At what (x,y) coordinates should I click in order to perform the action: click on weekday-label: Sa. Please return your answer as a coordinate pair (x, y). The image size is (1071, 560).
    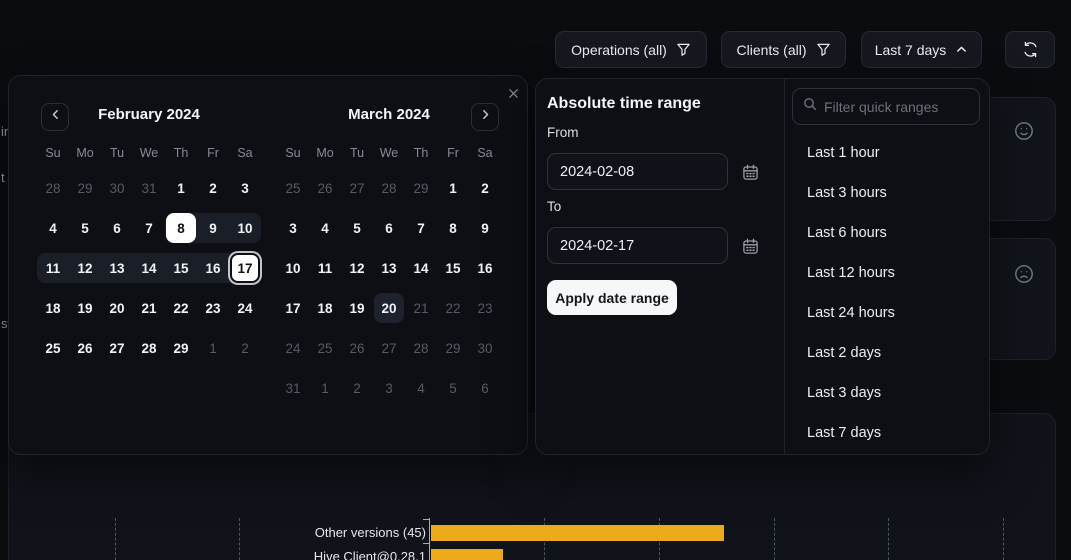
    Looking at the image, I should click on (485, 153).